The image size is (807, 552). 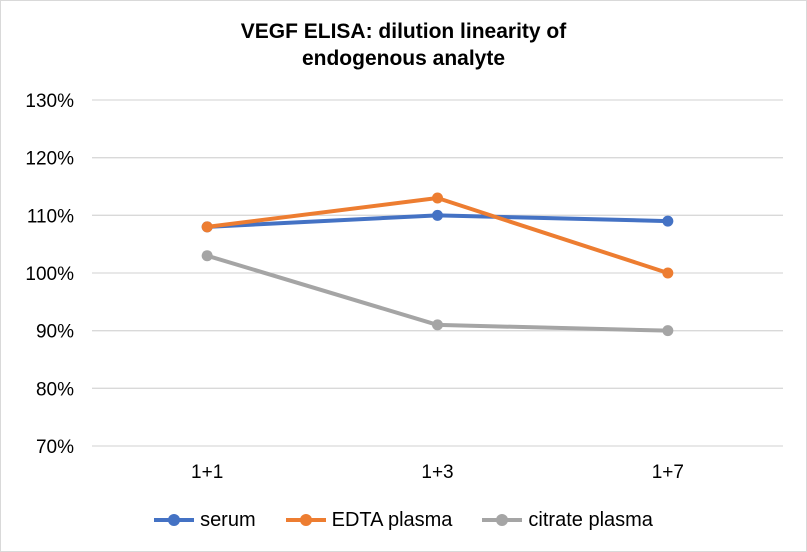 I want to click on y-axis-tick-labels: 70% 80% 90% 100% 110% 120% 130%, so click(x=49, y=274).